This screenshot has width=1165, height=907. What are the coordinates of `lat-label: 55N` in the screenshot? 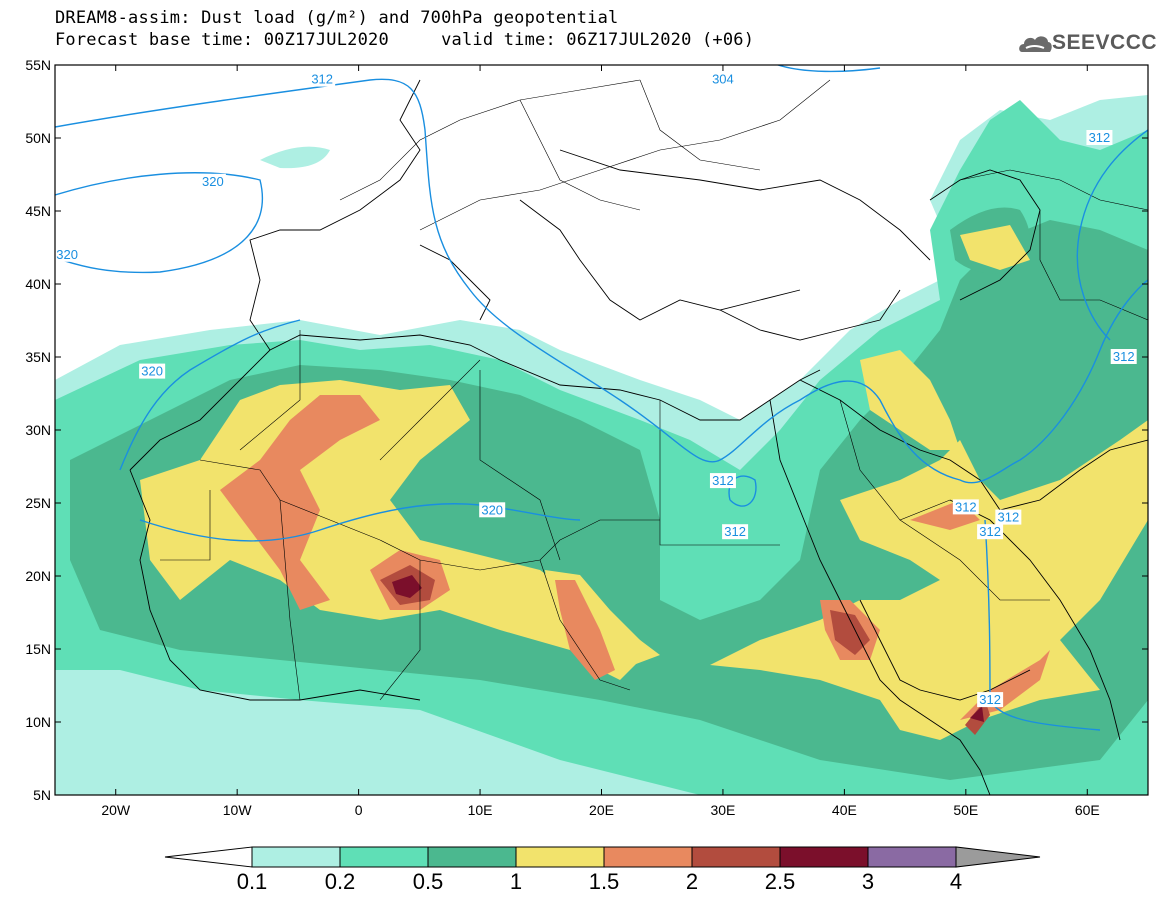 It's located at (38, 65).